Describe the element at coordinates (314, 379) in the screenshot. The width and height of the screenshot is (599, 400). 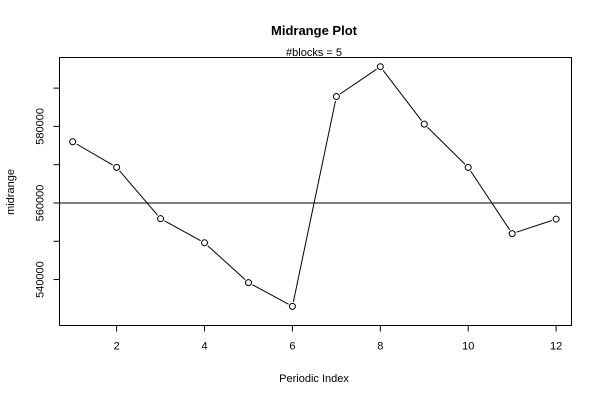
I see `x-axis-label: Periodic Index` at that location.